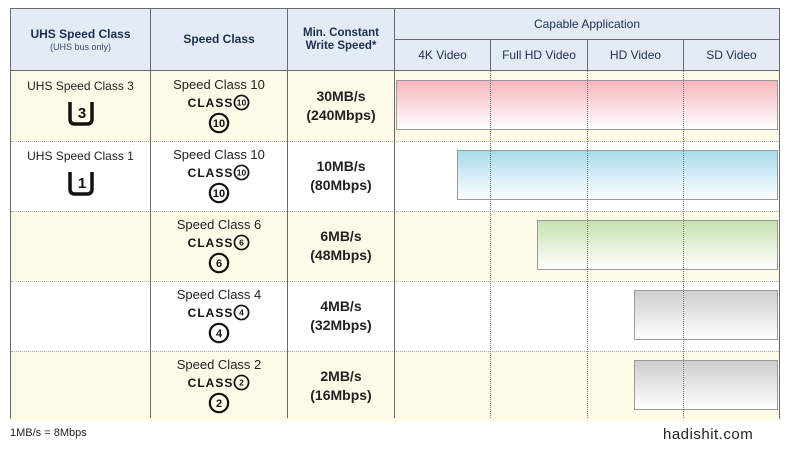  Describe the element at coordinates (341, 166) in the screenshot. I see `speed-mbs: 10MB/s` at that location.